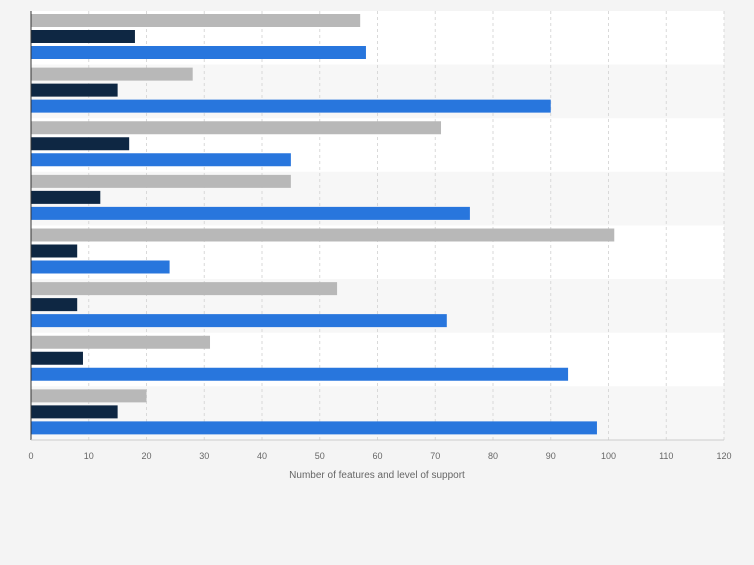  Describe the element at coordinates (121, 342) in the screenshot. I see `bar-group7-series1` at that location.